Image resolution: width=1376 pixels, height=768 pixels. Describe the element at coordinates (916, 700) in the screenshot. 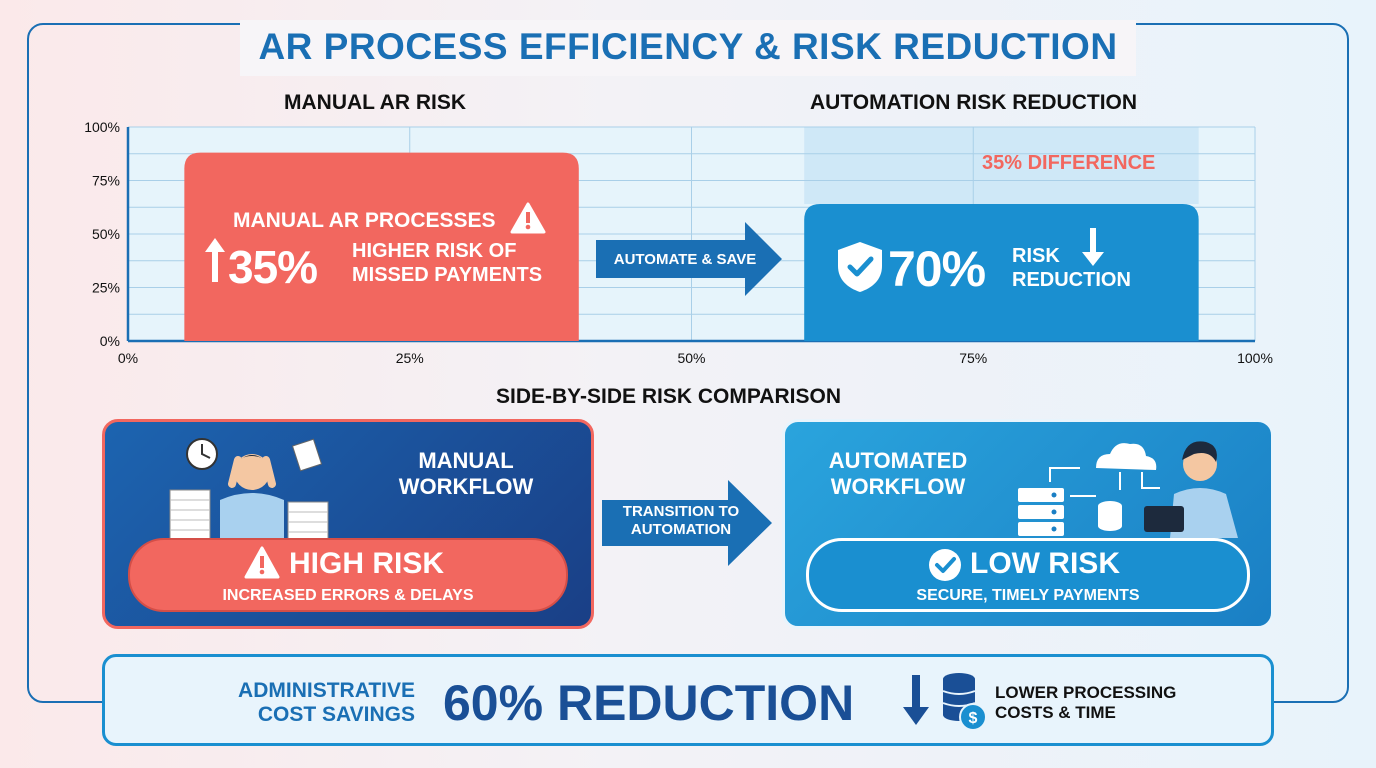

I see `down-arrow-cost-icon` at that location.